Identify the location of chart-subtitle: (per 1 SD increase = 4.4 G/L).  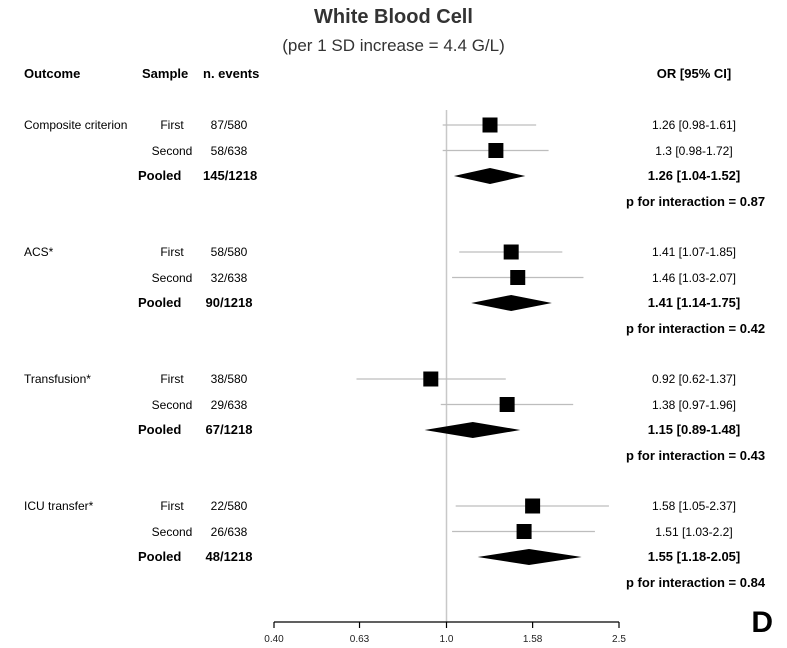
(393, 45).